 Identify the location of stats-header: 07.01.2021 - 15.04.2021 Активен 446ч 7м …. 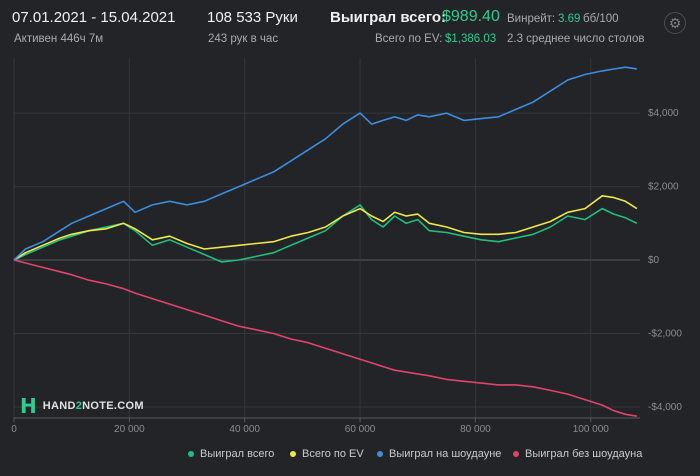
(350, 29).